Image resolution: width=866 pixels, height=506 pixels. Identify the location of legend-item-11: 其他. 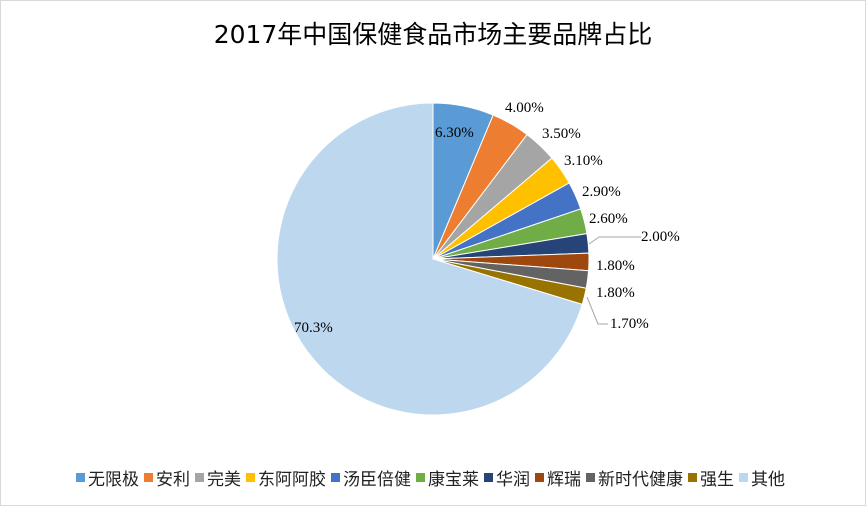
(762, 477).